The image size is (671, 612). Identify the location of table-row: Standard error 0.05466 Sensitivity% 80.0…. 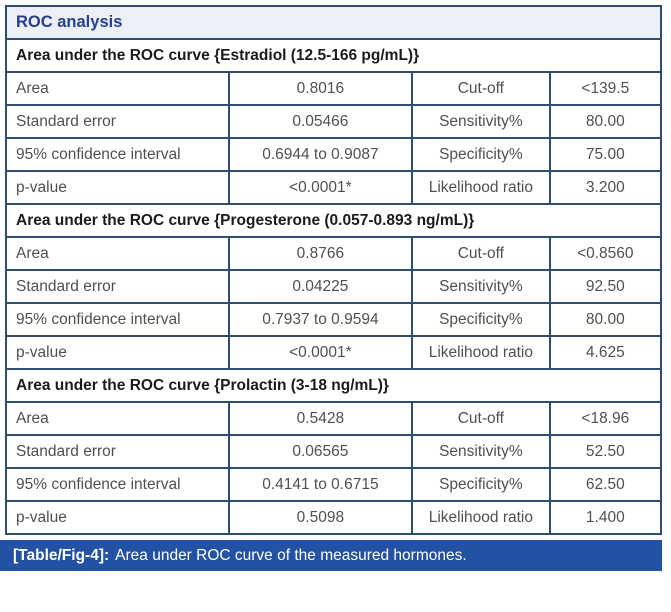
(334, 121).